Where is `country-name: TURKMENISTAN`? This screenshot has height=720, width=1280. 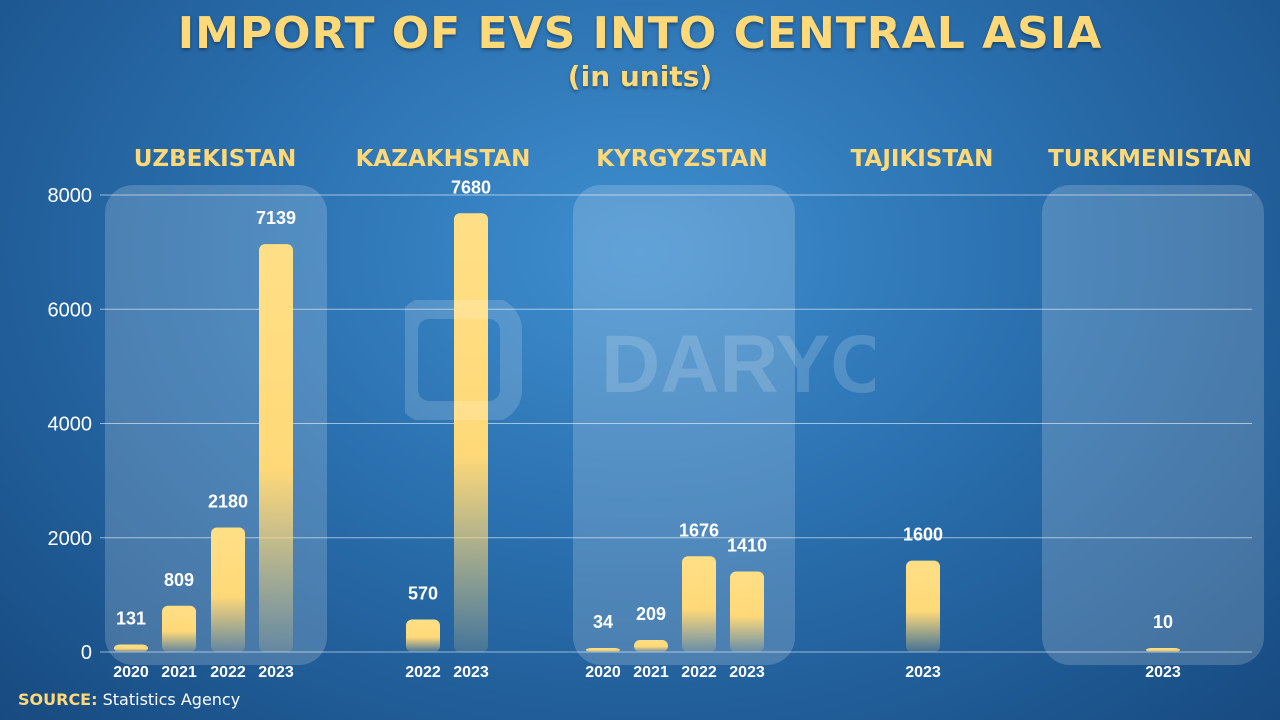 country-name: TURKMENISTAN is located at coordinates (1150, 159).